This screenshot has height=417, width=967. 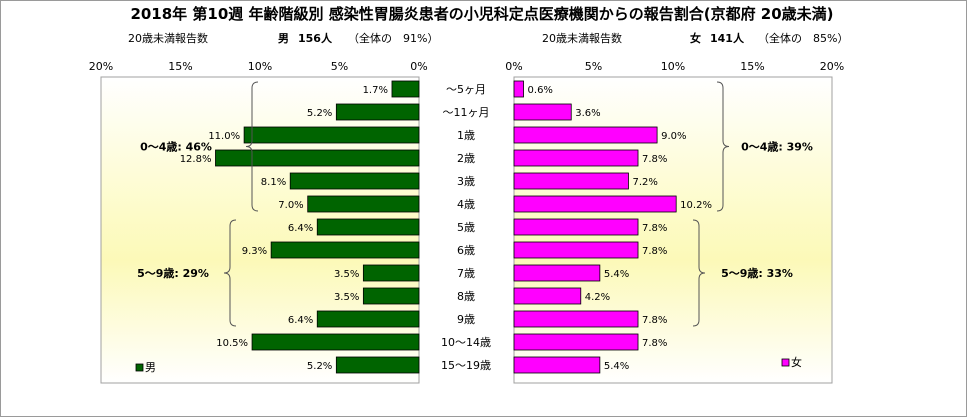 What do you see at coordinates (803, 38) in the screenshot?
I see `female-header-share: （全体の 85%）` at bounding box center [803, 38].